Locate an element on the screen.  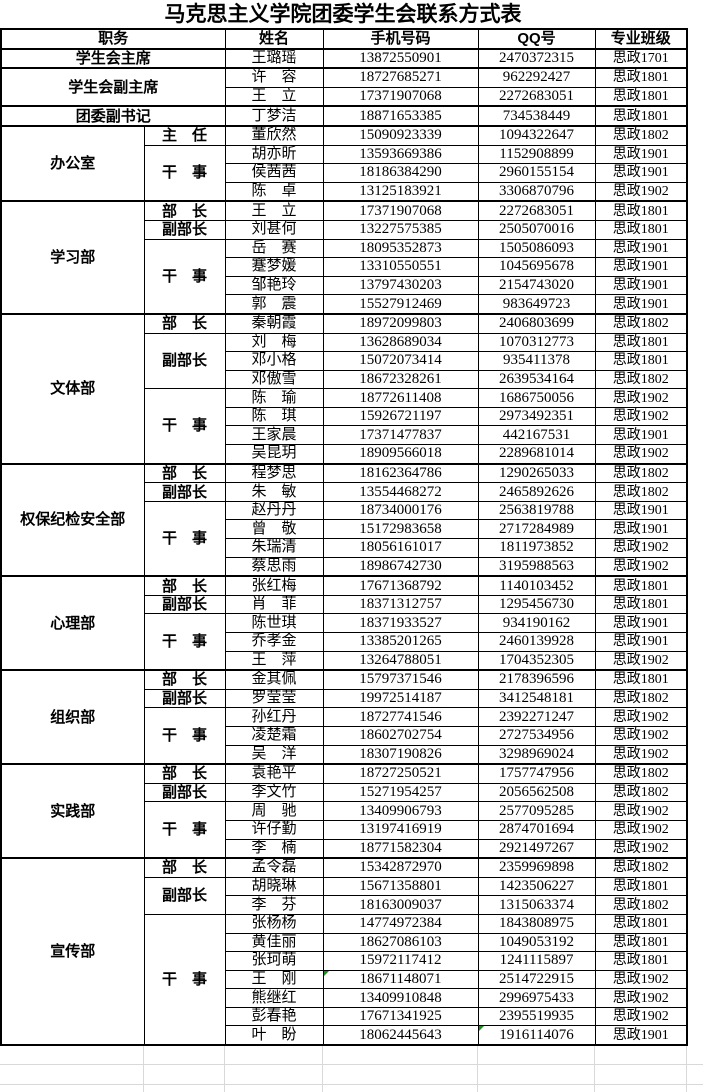
cell-qq: 1094322647 is located at coordinates (536, 135).